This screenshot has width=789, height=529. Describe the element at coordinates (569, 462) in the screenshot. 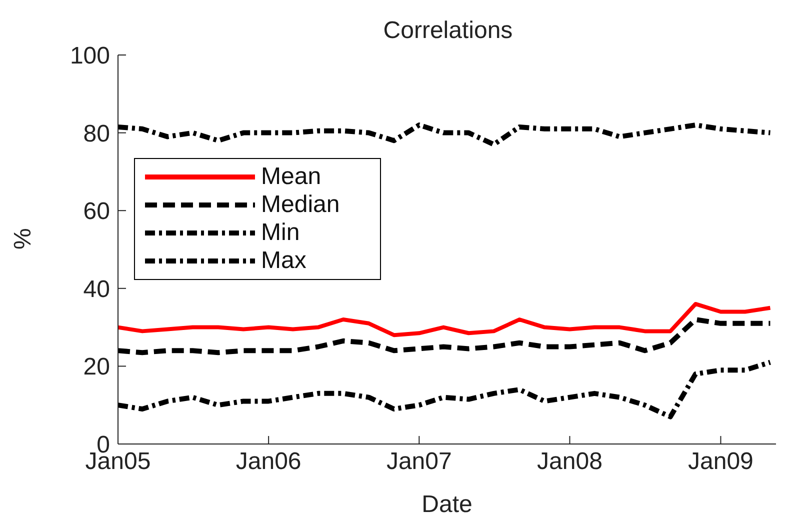

I see `x-tick-label: Jan08` at that location.